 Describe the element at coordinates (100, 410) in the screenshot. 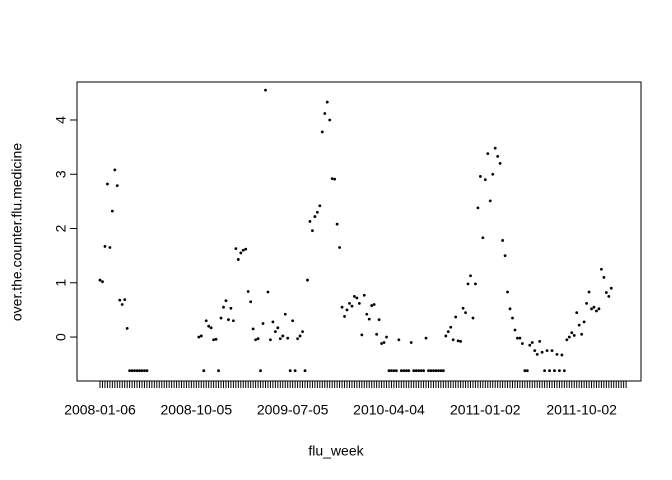

I see `x-tick-label: 2008-01-06` at that location.